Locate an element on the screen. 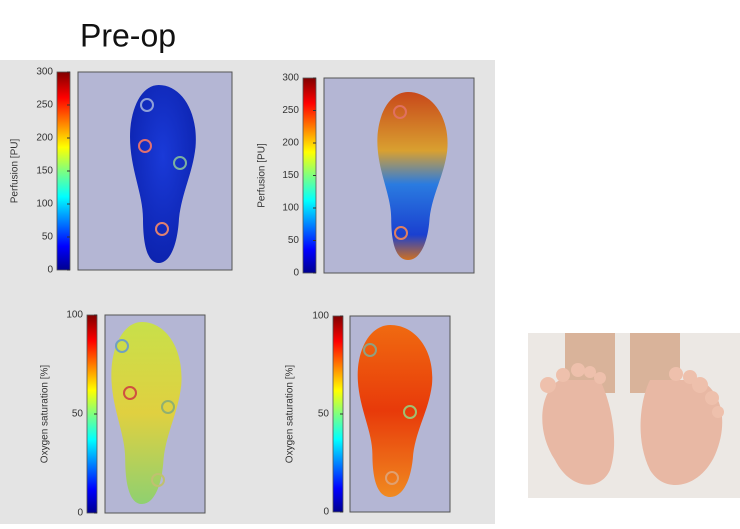 This screenshot has width=740, height=529. photo is located at coordinates (634, 415).